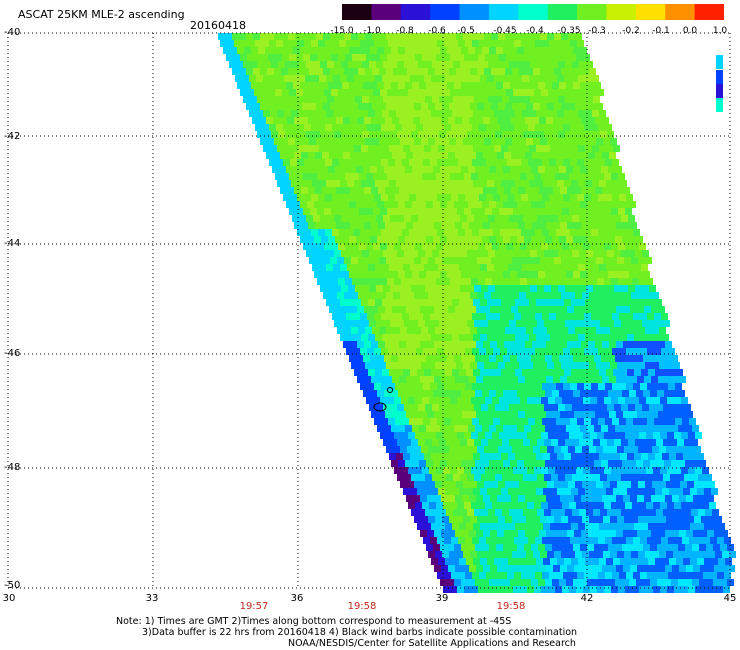  Describe the element at coordinates (12, 585) in the screenshot. I see `y-tick-label: -50` at that location.